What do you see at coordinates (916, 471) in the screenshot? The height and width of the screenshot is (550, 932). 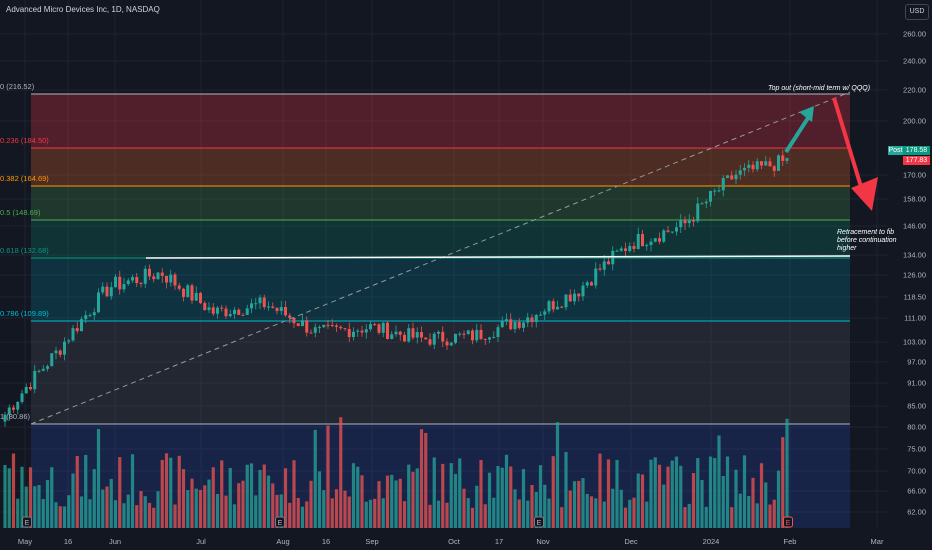 I see `price-tick-label: 70.00` at bounding box center [916, 471].